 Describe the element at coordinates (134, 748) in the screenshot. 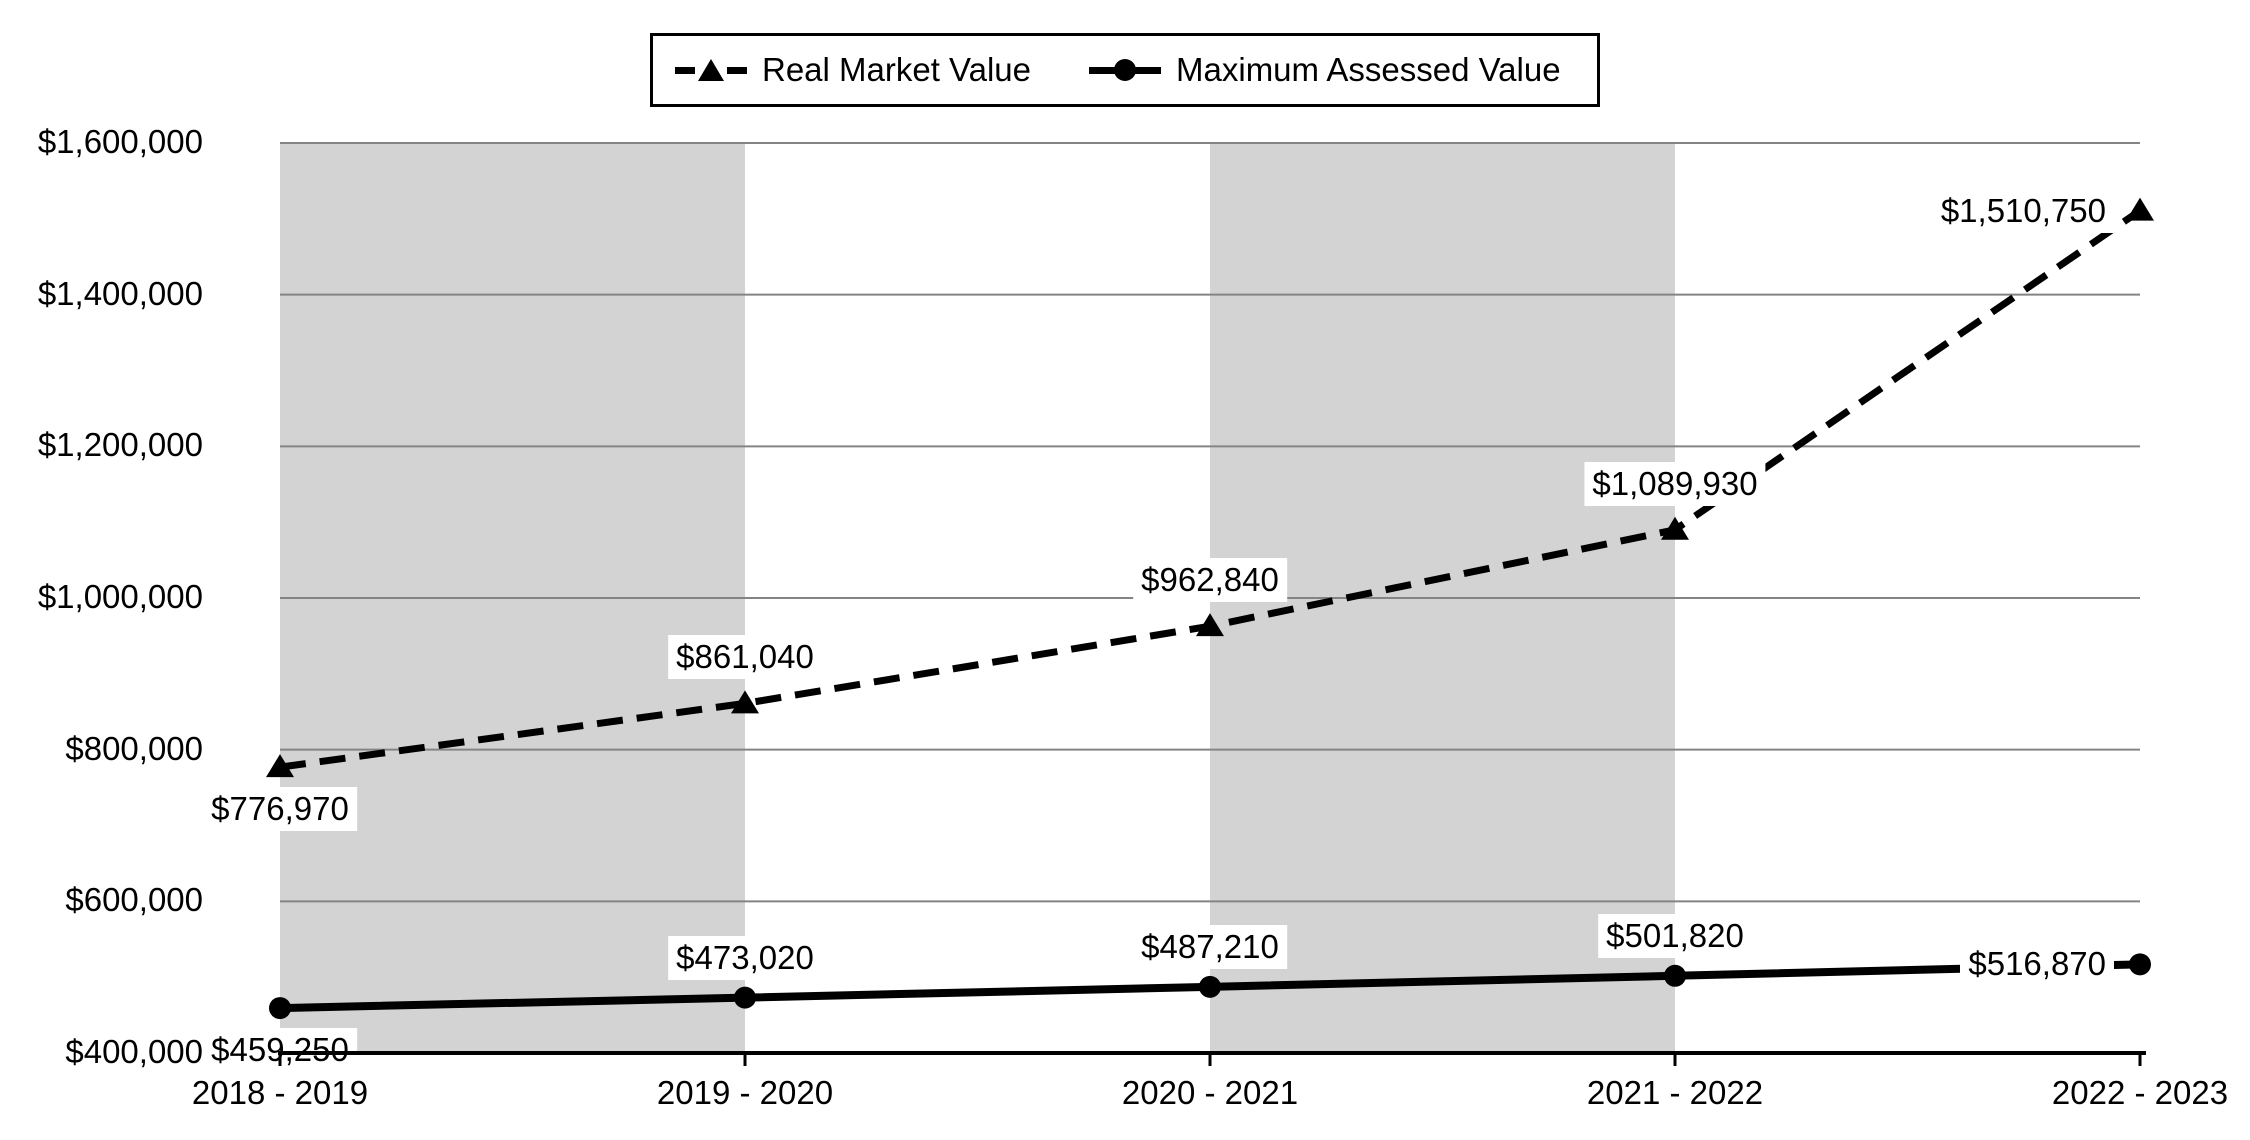

I see `y-axis-label: $800,000` at that location.